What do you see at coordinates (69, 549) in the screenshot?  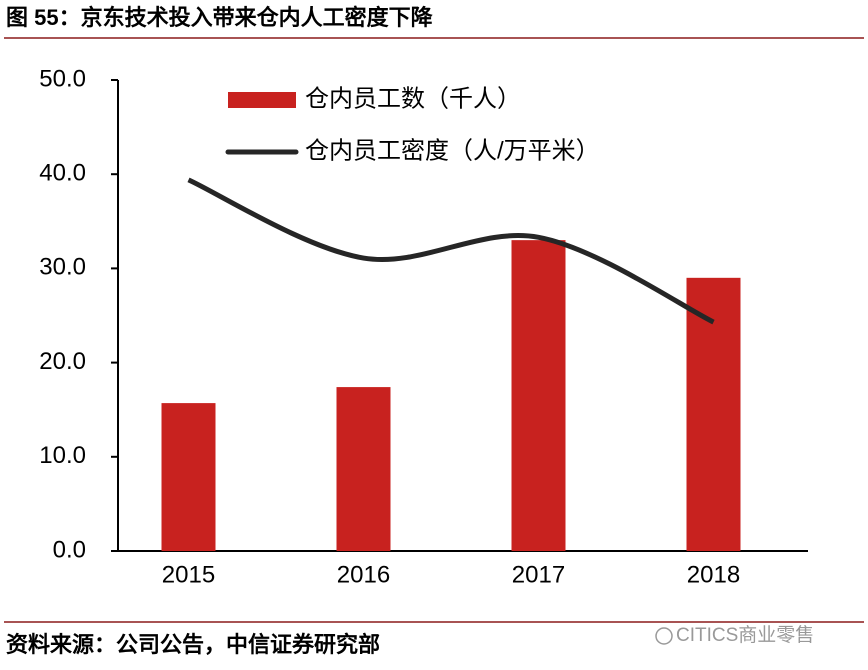 I see `y-tick-label: 0.0` at bounding box center [69, 549].